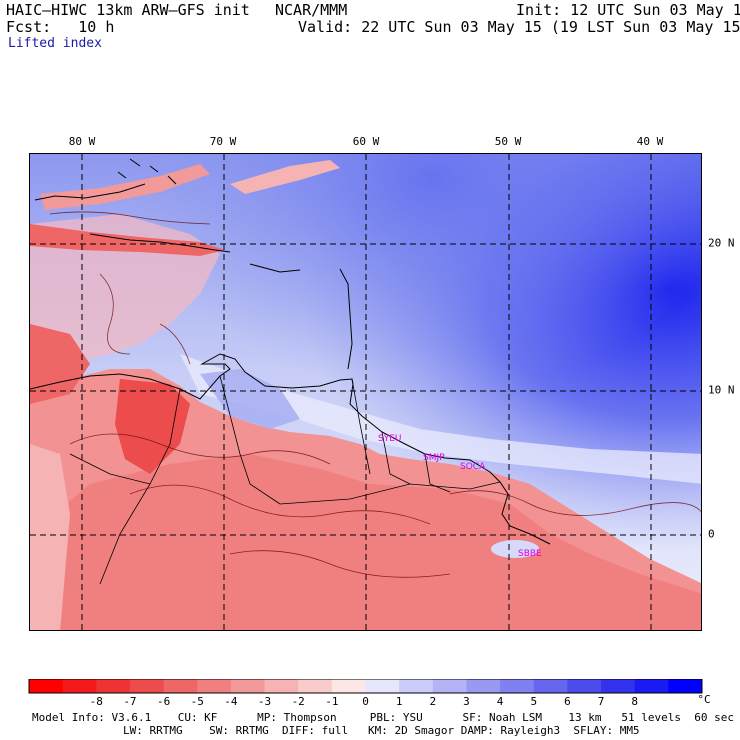 The image size is (740, 740). I want to click on colorbar-tick-label: 6, so click(567, 701).